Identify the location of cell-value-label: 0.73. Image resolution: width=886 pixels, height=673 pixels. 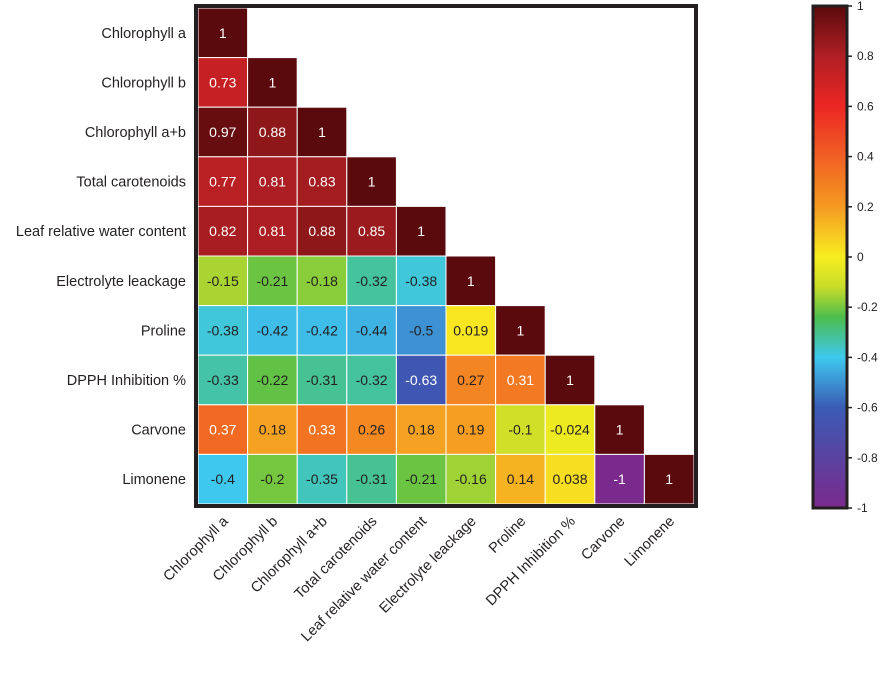
(222, 82).